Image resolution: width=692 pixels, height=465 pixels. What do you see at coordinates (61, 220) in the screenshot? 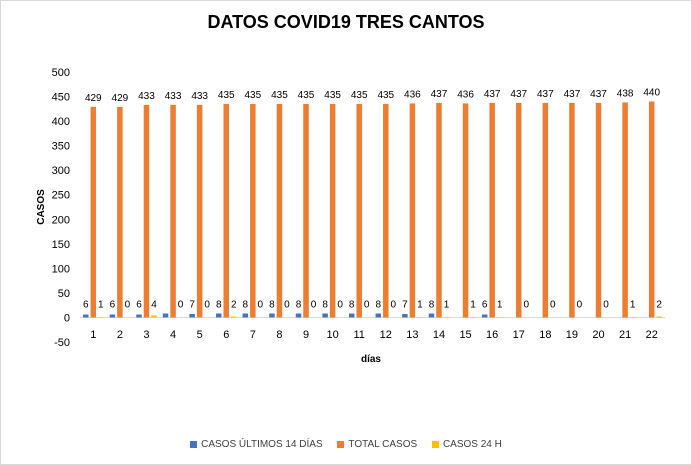
I see `y-tick-label: 200` at bounding box center [61, 220].